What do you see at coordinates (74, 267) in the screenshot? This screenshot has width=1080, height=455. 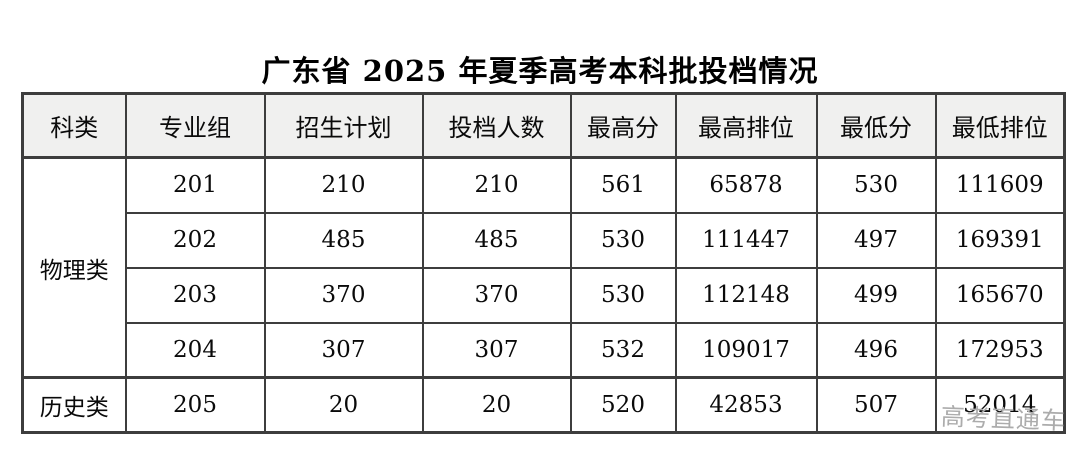 I see `category-cell-physics: 物理类` at bounding box center [74, 267].